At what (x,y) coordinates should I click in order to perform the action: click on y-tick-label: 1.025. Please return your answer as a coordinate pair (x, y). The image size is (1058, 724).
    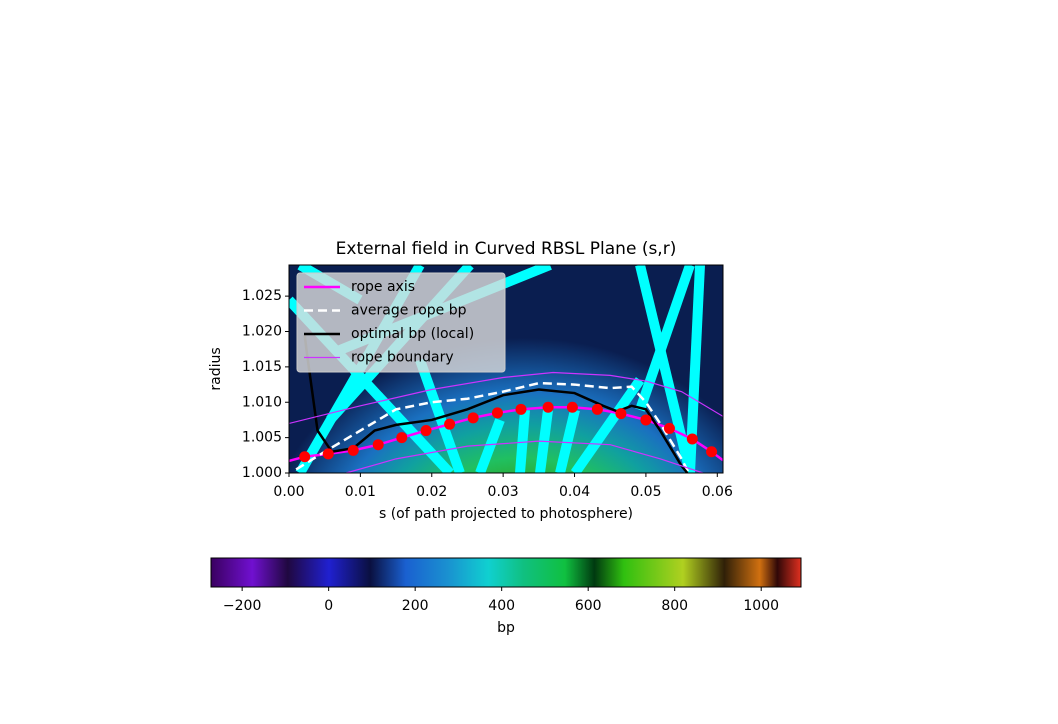
    Looking at the image, I should click on (262, 296).